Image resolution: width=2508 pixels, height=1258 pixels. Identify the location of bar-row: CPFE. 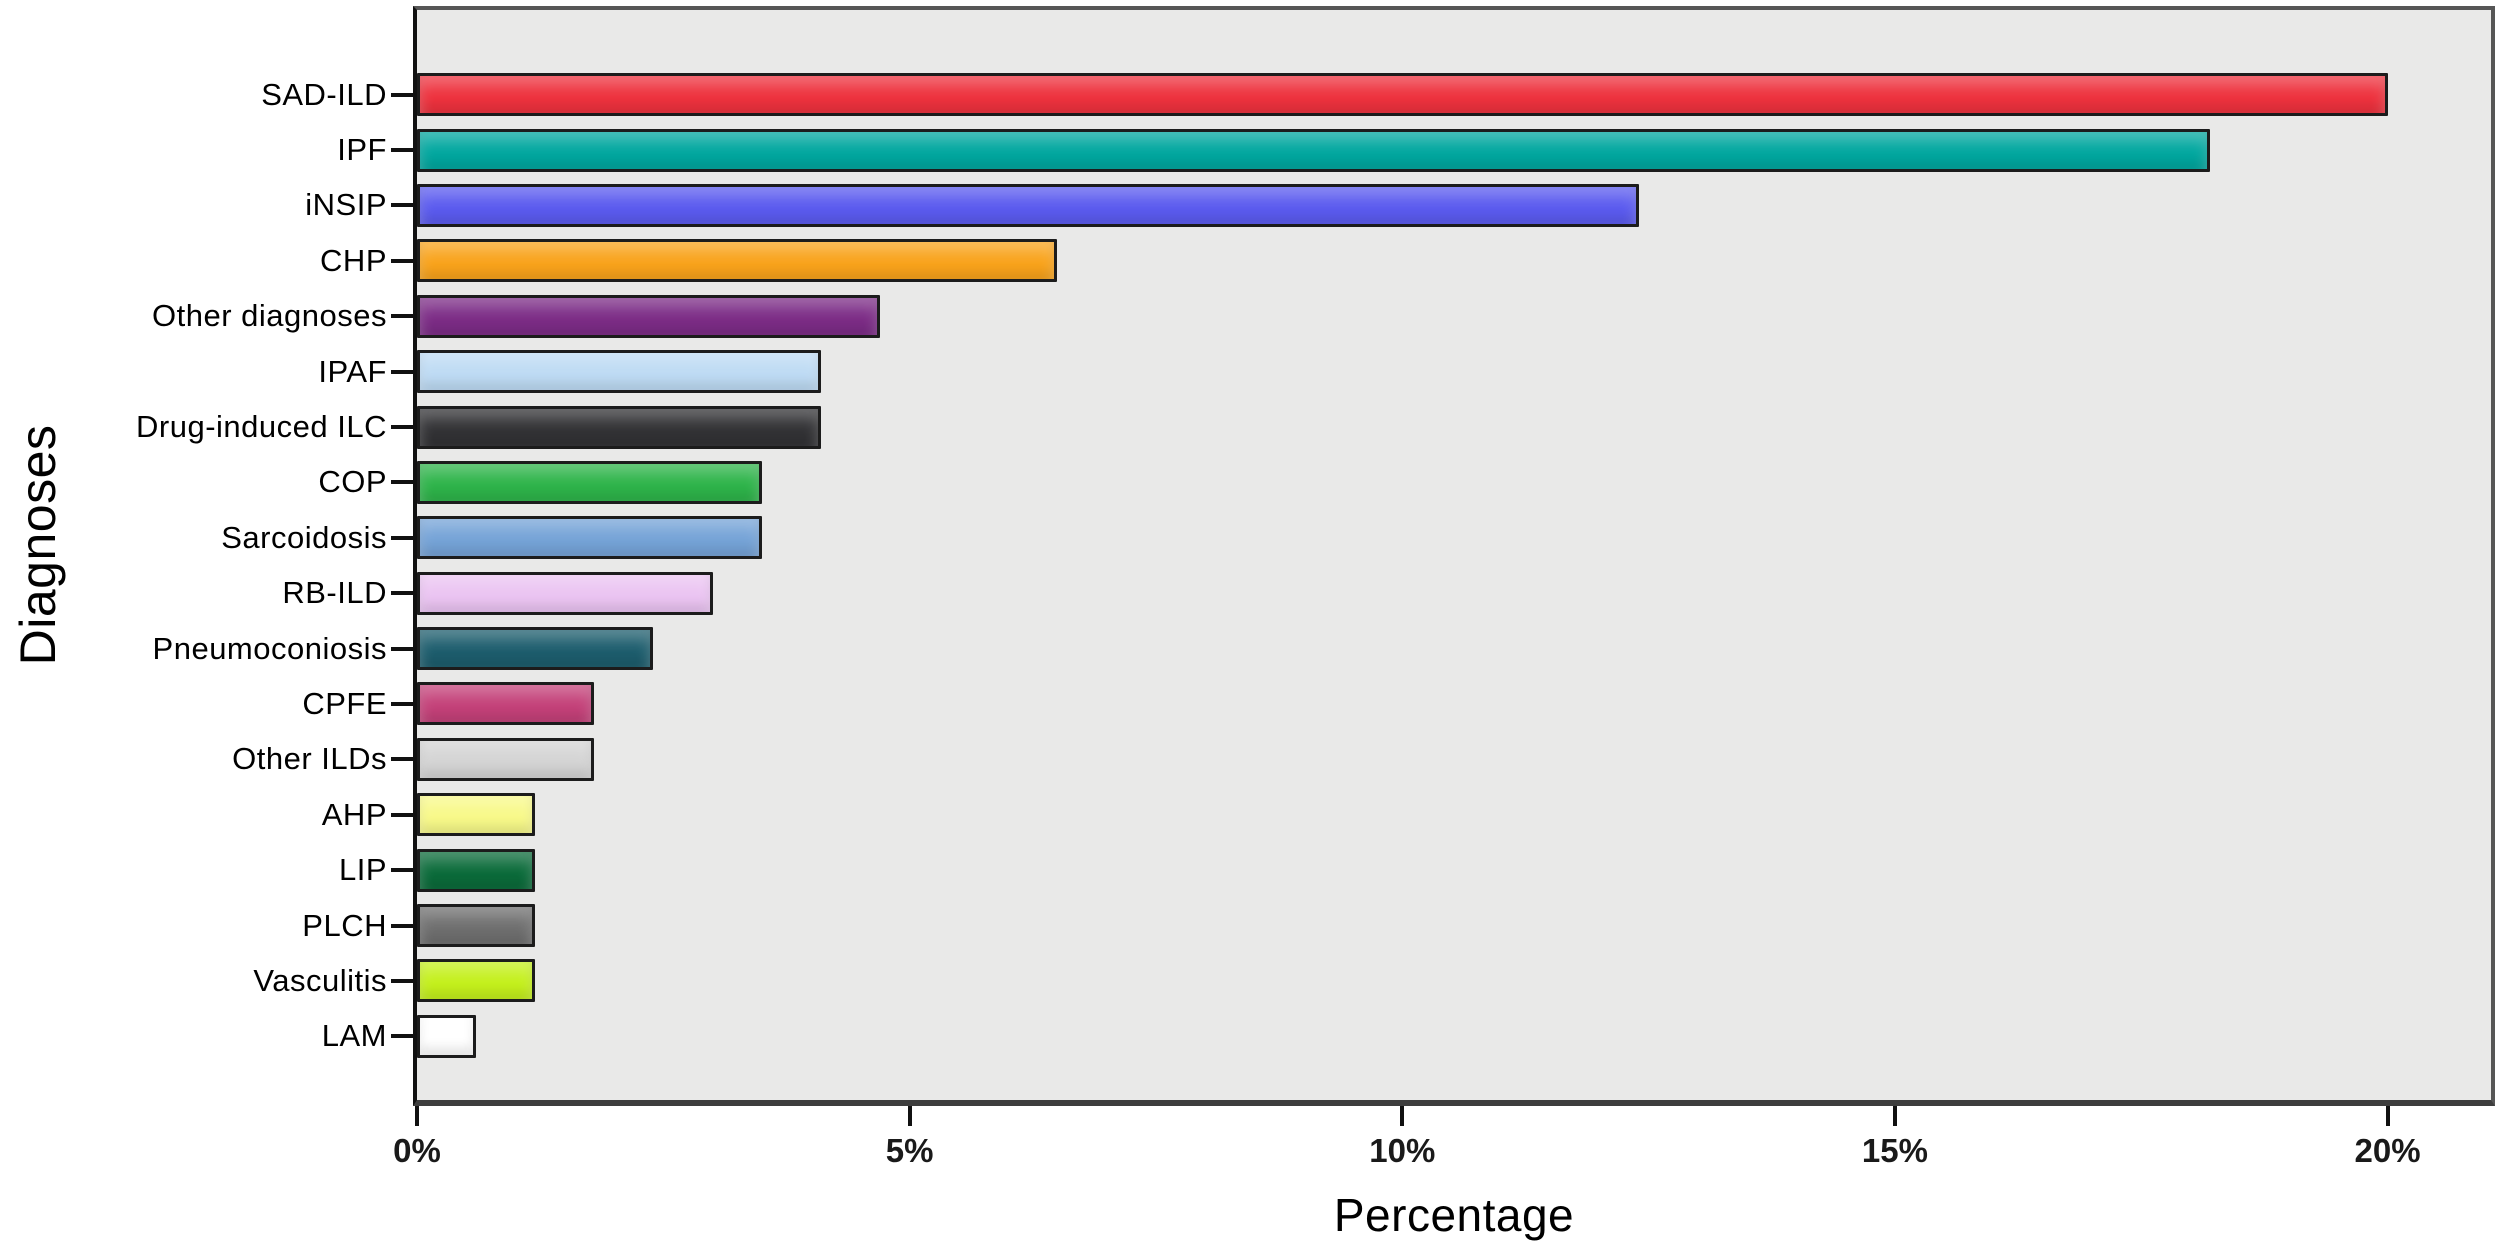
(1396, 703).